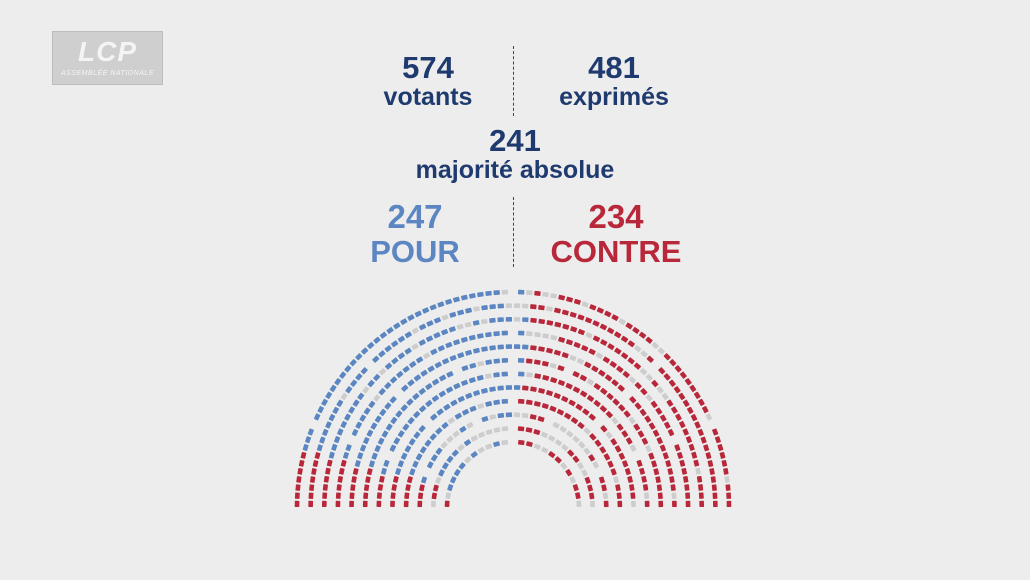 This screenshot has height=580, width=1030. I want to click on stat-pour: 247 POUR, so click(415, 233).